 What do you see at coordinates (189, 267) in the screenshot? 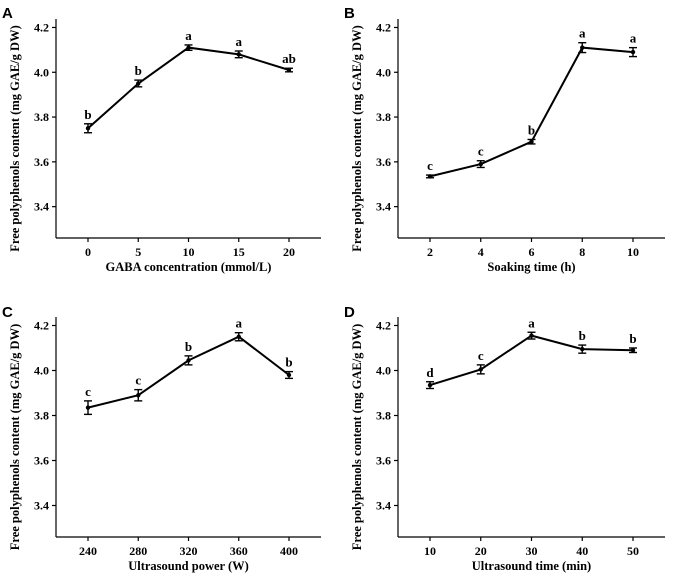
I see `x-axis-title: GABA concentration (mmol/L)` at bounding box center [189, 267].